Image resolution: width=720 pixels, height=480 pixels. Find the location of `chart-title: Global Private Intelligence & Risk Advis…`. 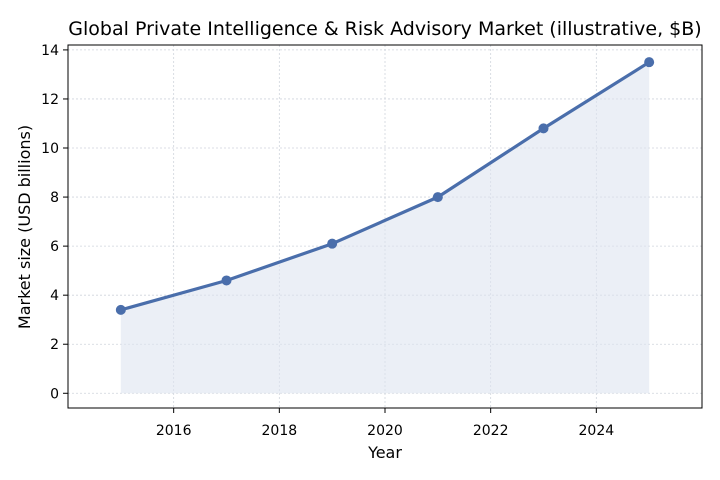

chart-title: Global Private Intelligence & Risk Advis… is located at coordinates (384, 29).